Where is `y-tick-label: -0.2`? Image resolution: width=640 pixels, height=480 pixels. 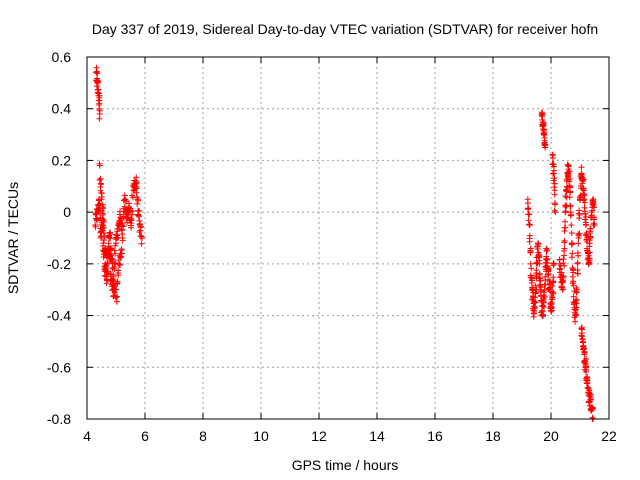 y-tick-label: -0.2 is located at coordinates (59, 264).